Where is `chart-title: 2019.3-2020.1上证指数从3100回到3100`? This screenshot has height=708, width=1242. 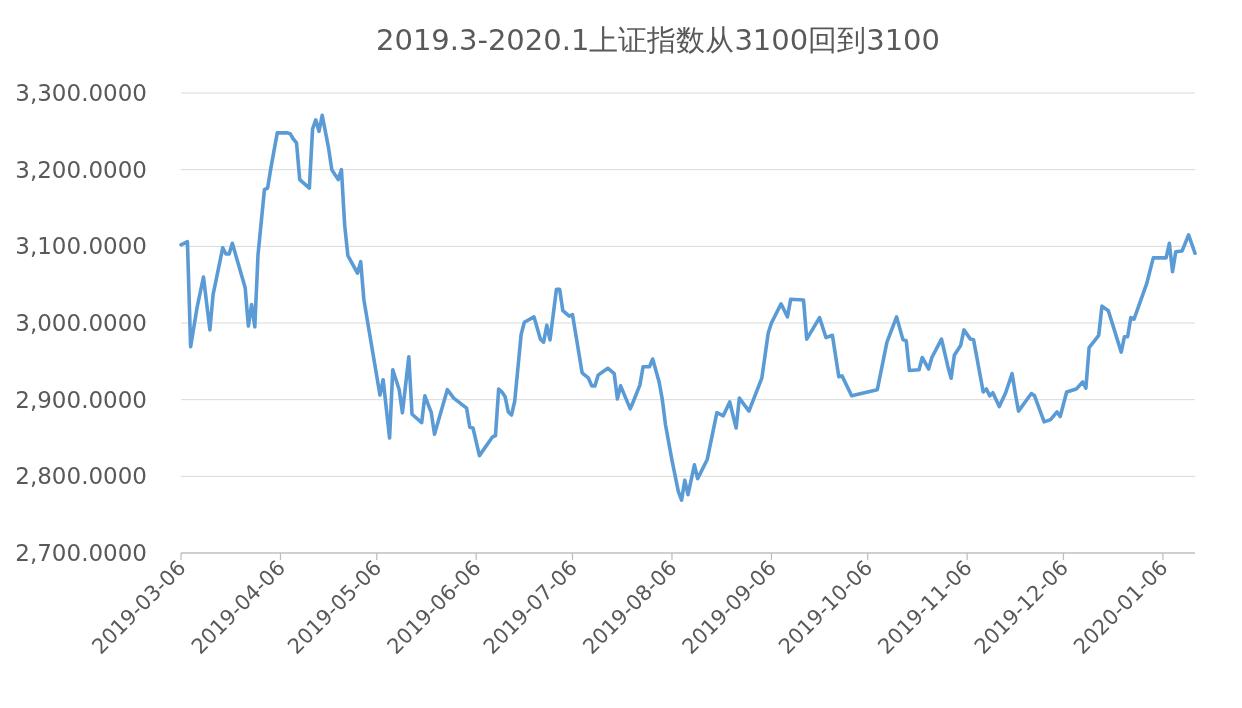
chart-title: 2019.3-2020.1上证指数从3100回到3100 is located at coordinates (658, 40).